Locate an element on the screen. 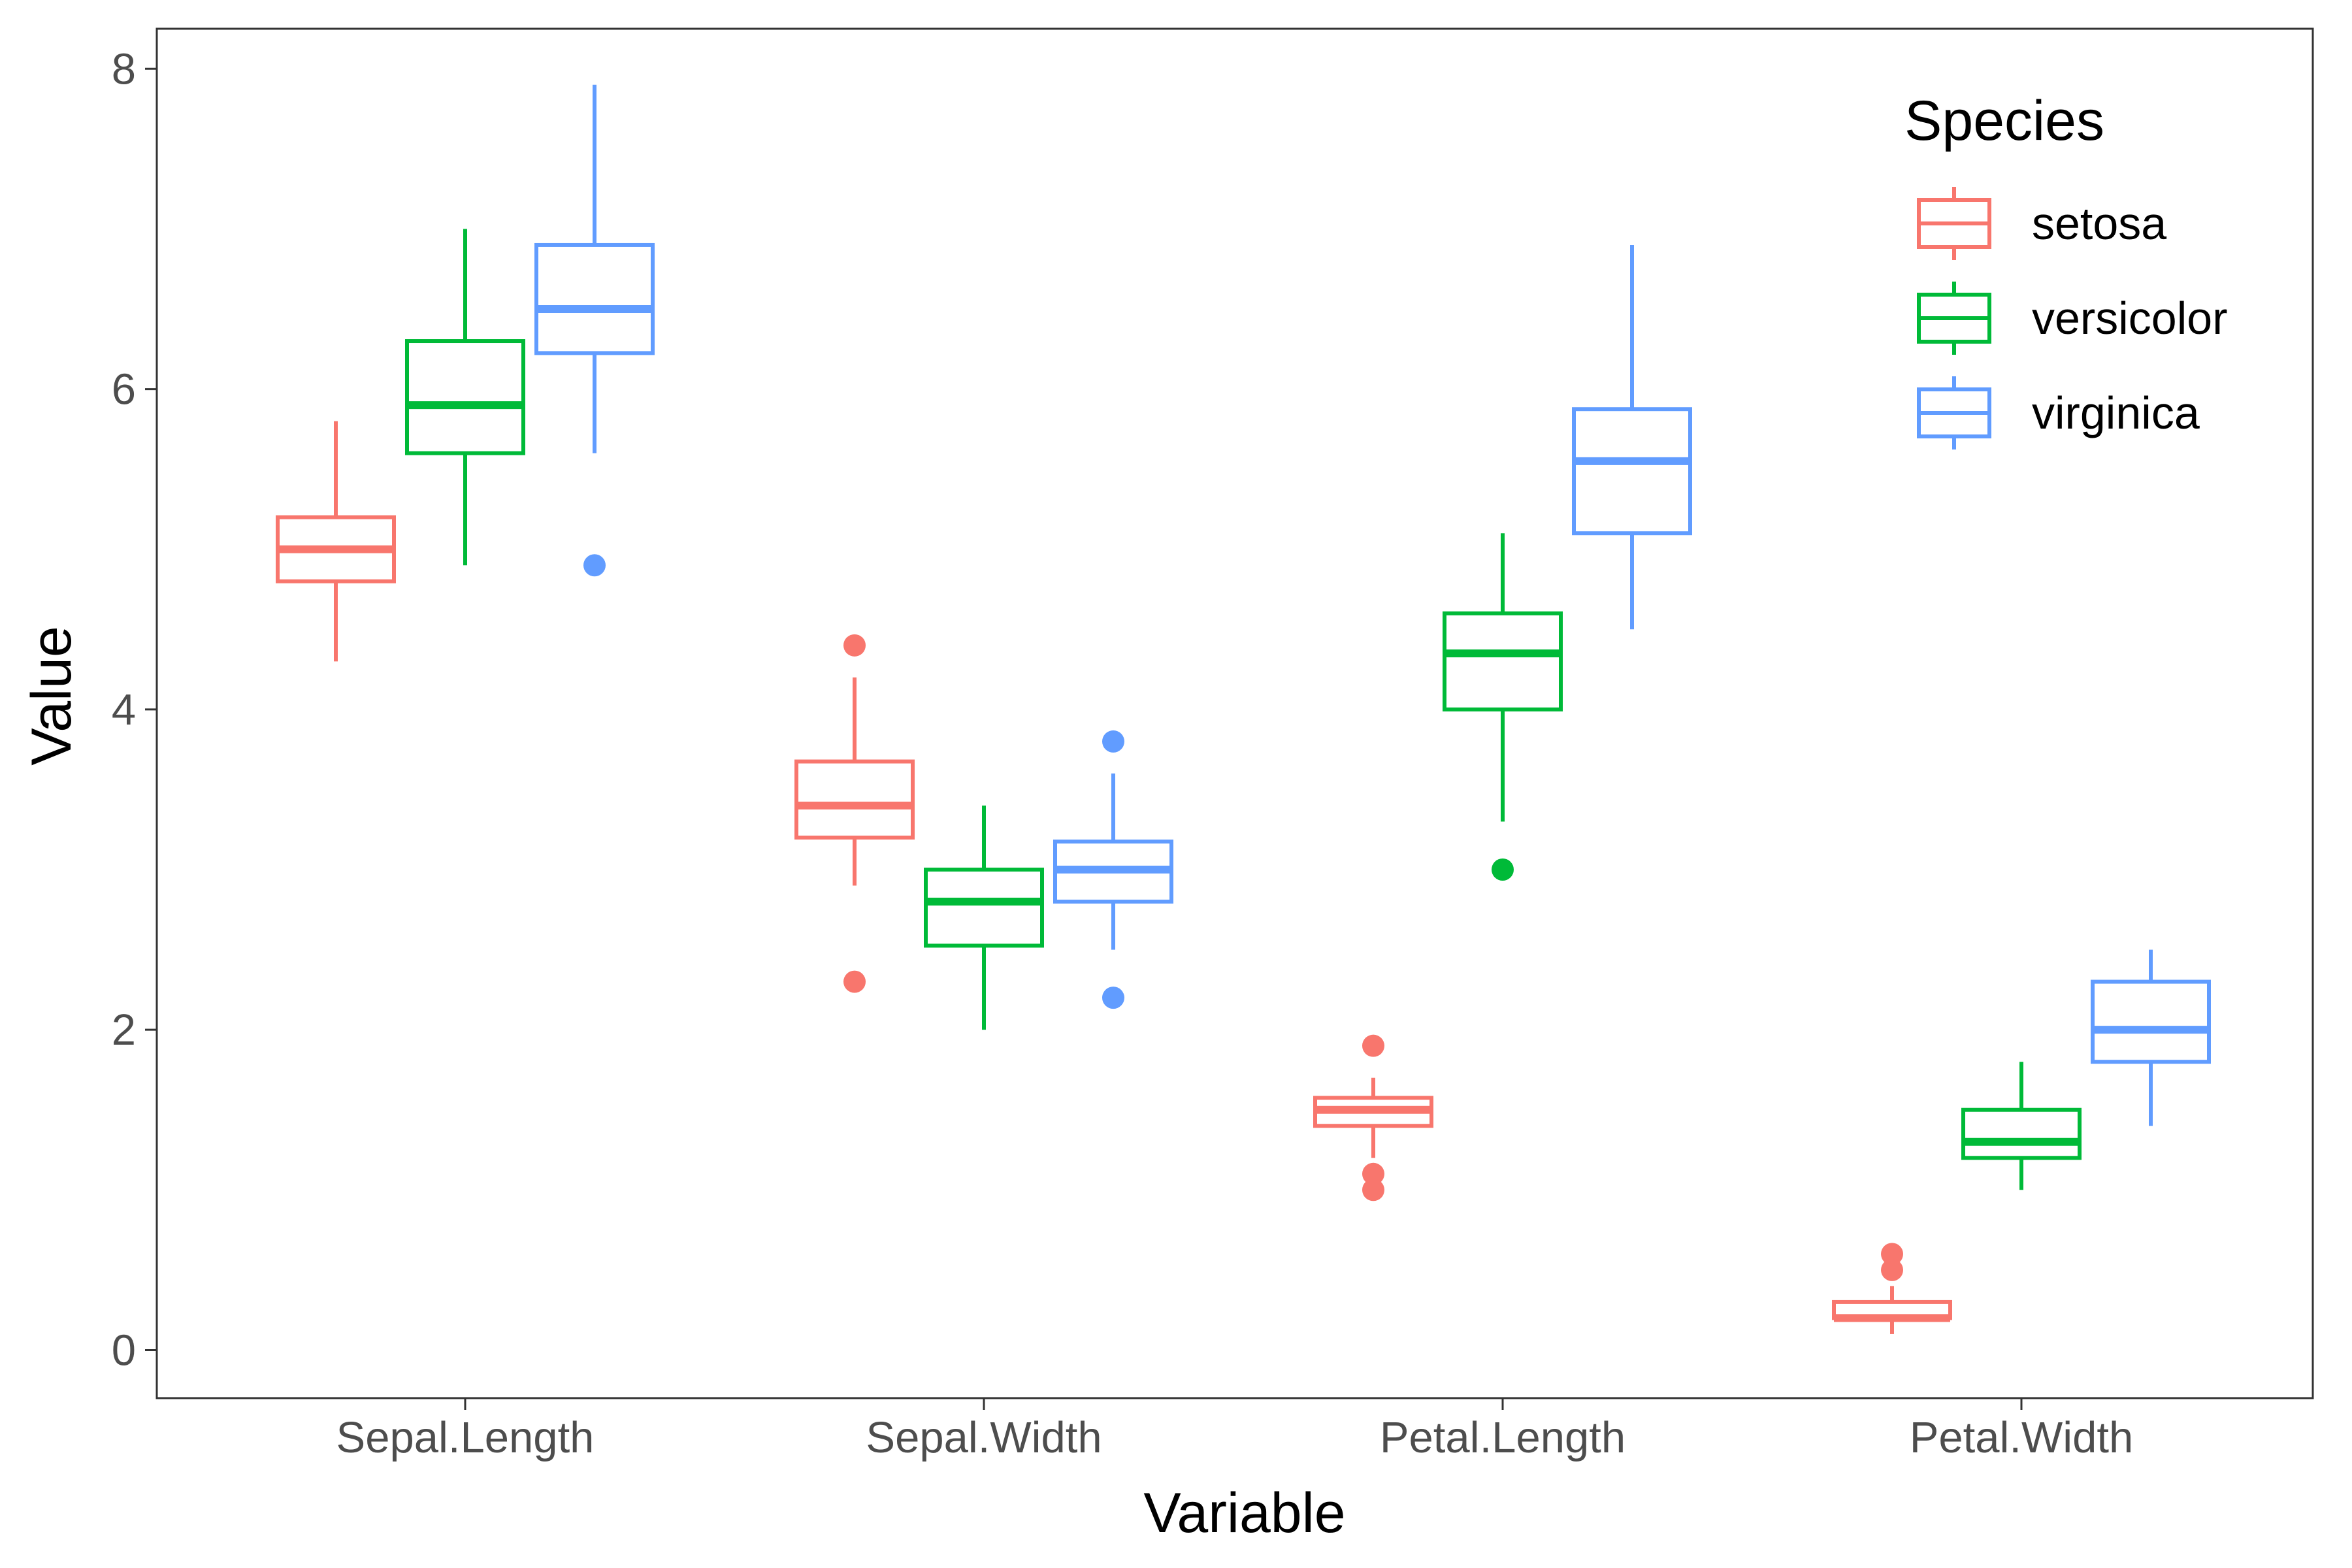 The width and height of the screenshot is (2352, 1568). box-setosa-Sepal.Width is located at coordinates (854, 813).